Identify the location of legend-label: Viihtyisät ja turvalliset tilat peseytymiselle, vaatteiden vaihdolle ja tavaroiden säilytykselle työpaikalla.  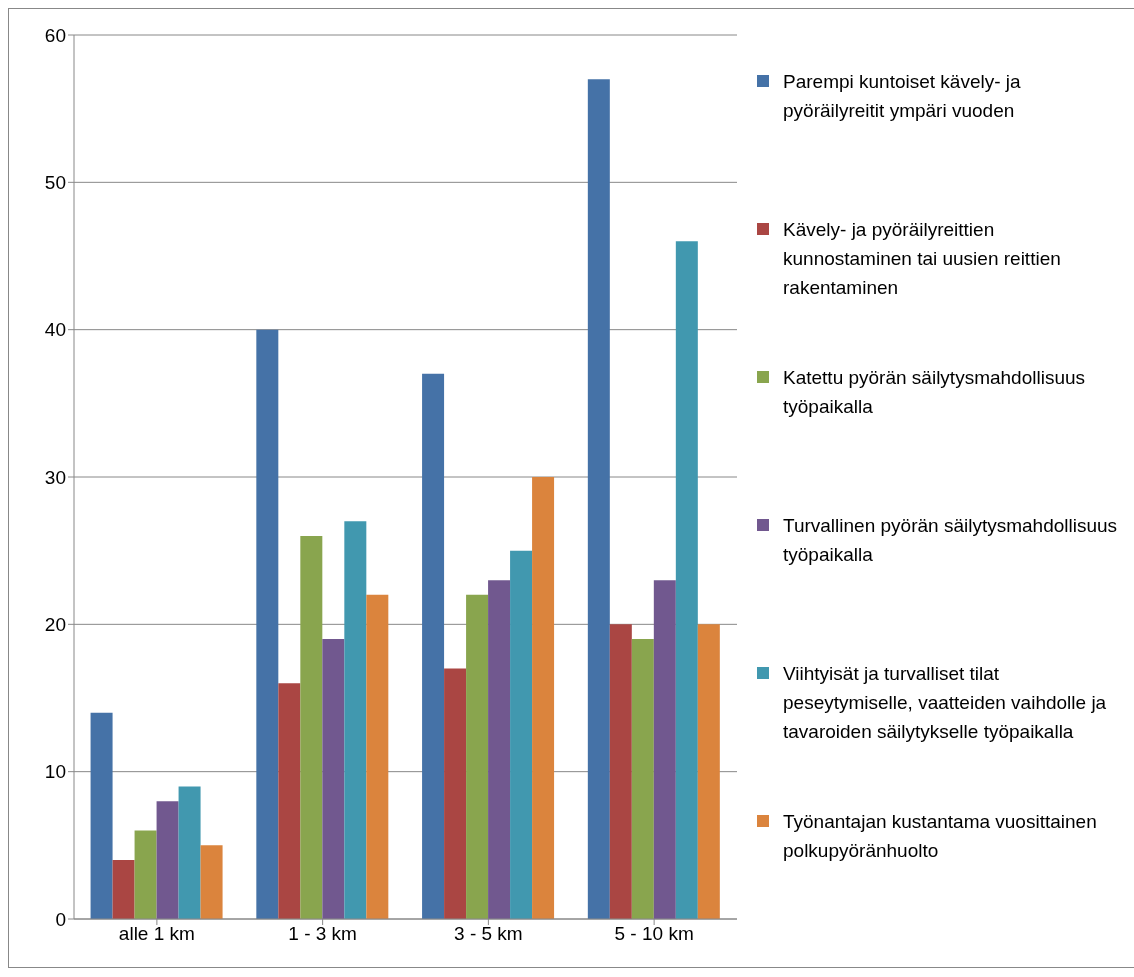
(945, 703).